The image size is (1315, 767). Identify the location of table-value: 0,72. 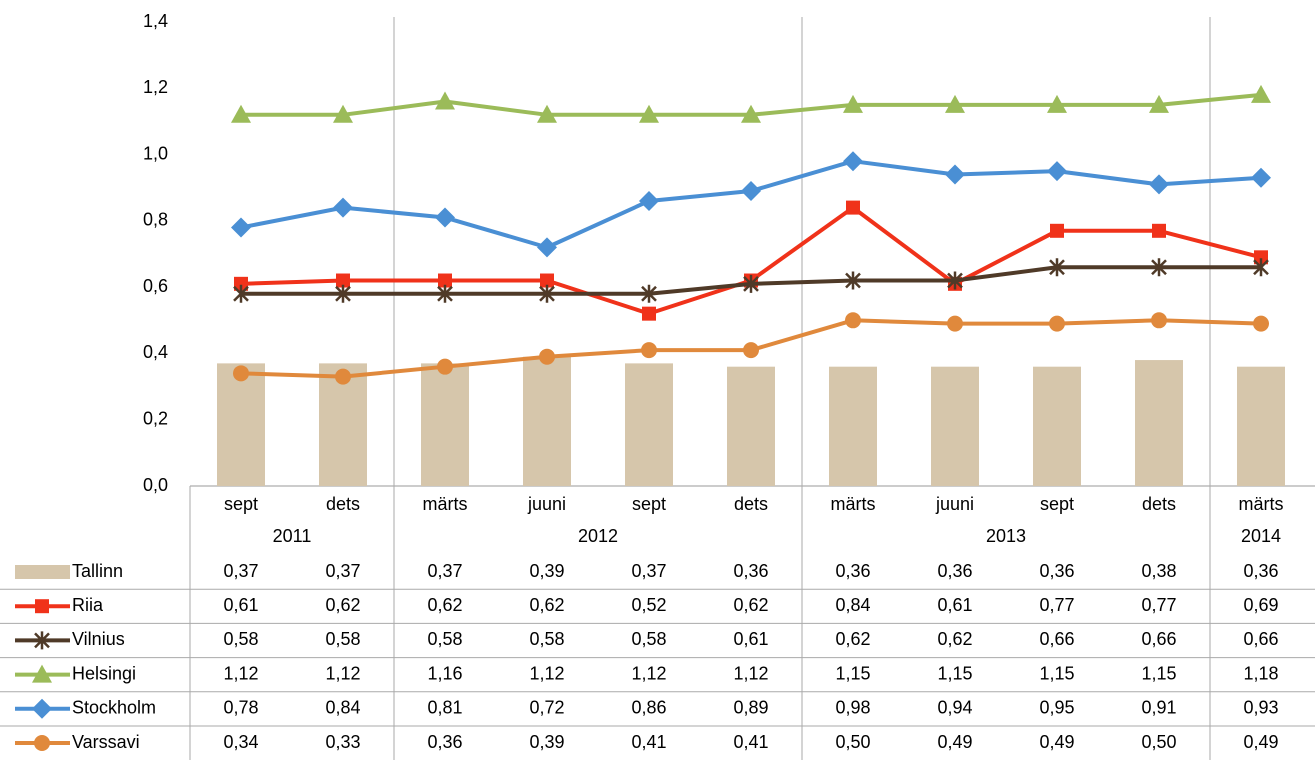
(546, 708).